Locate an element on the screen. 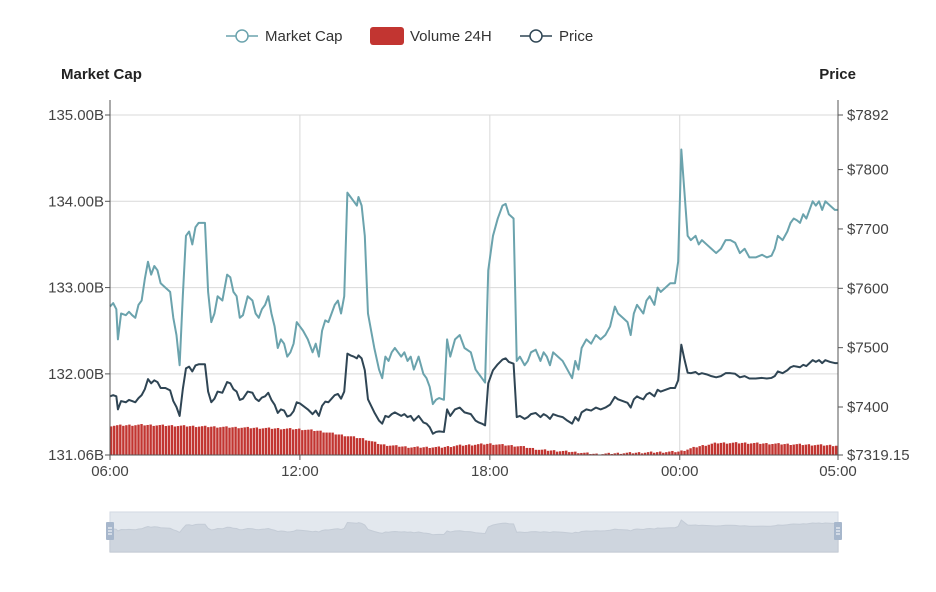 This screenshot has height=592, width=936. x-tick-label: 00:00 is located at coordinates (680, 471).